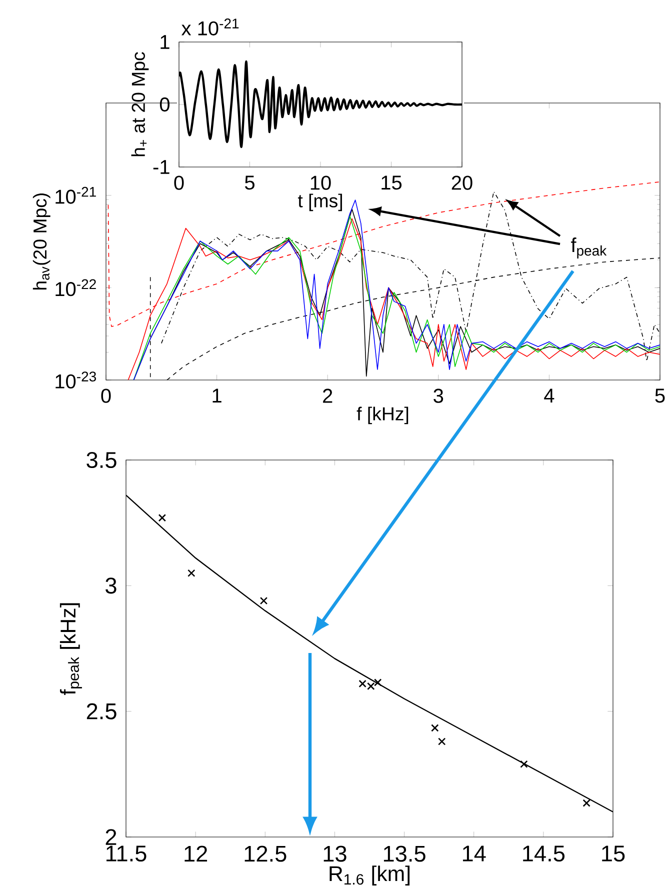  Describe the element at coordinates (101, 460) in the screenshot. I see `y-tick-label: 3.5` at that location.